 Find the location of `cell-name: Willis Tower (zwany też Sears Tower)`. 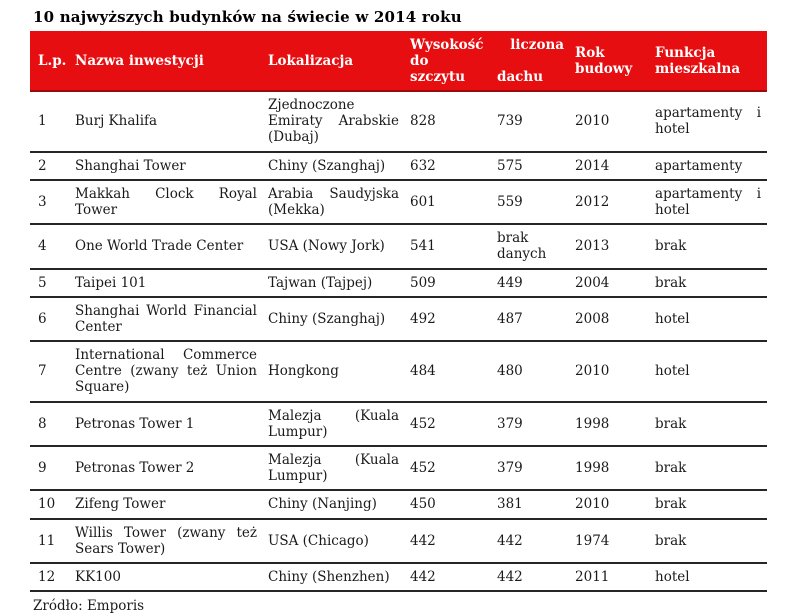

cell-name: Willis Tower (zwany też Sears Tower) is located at coordinates (166, 541).